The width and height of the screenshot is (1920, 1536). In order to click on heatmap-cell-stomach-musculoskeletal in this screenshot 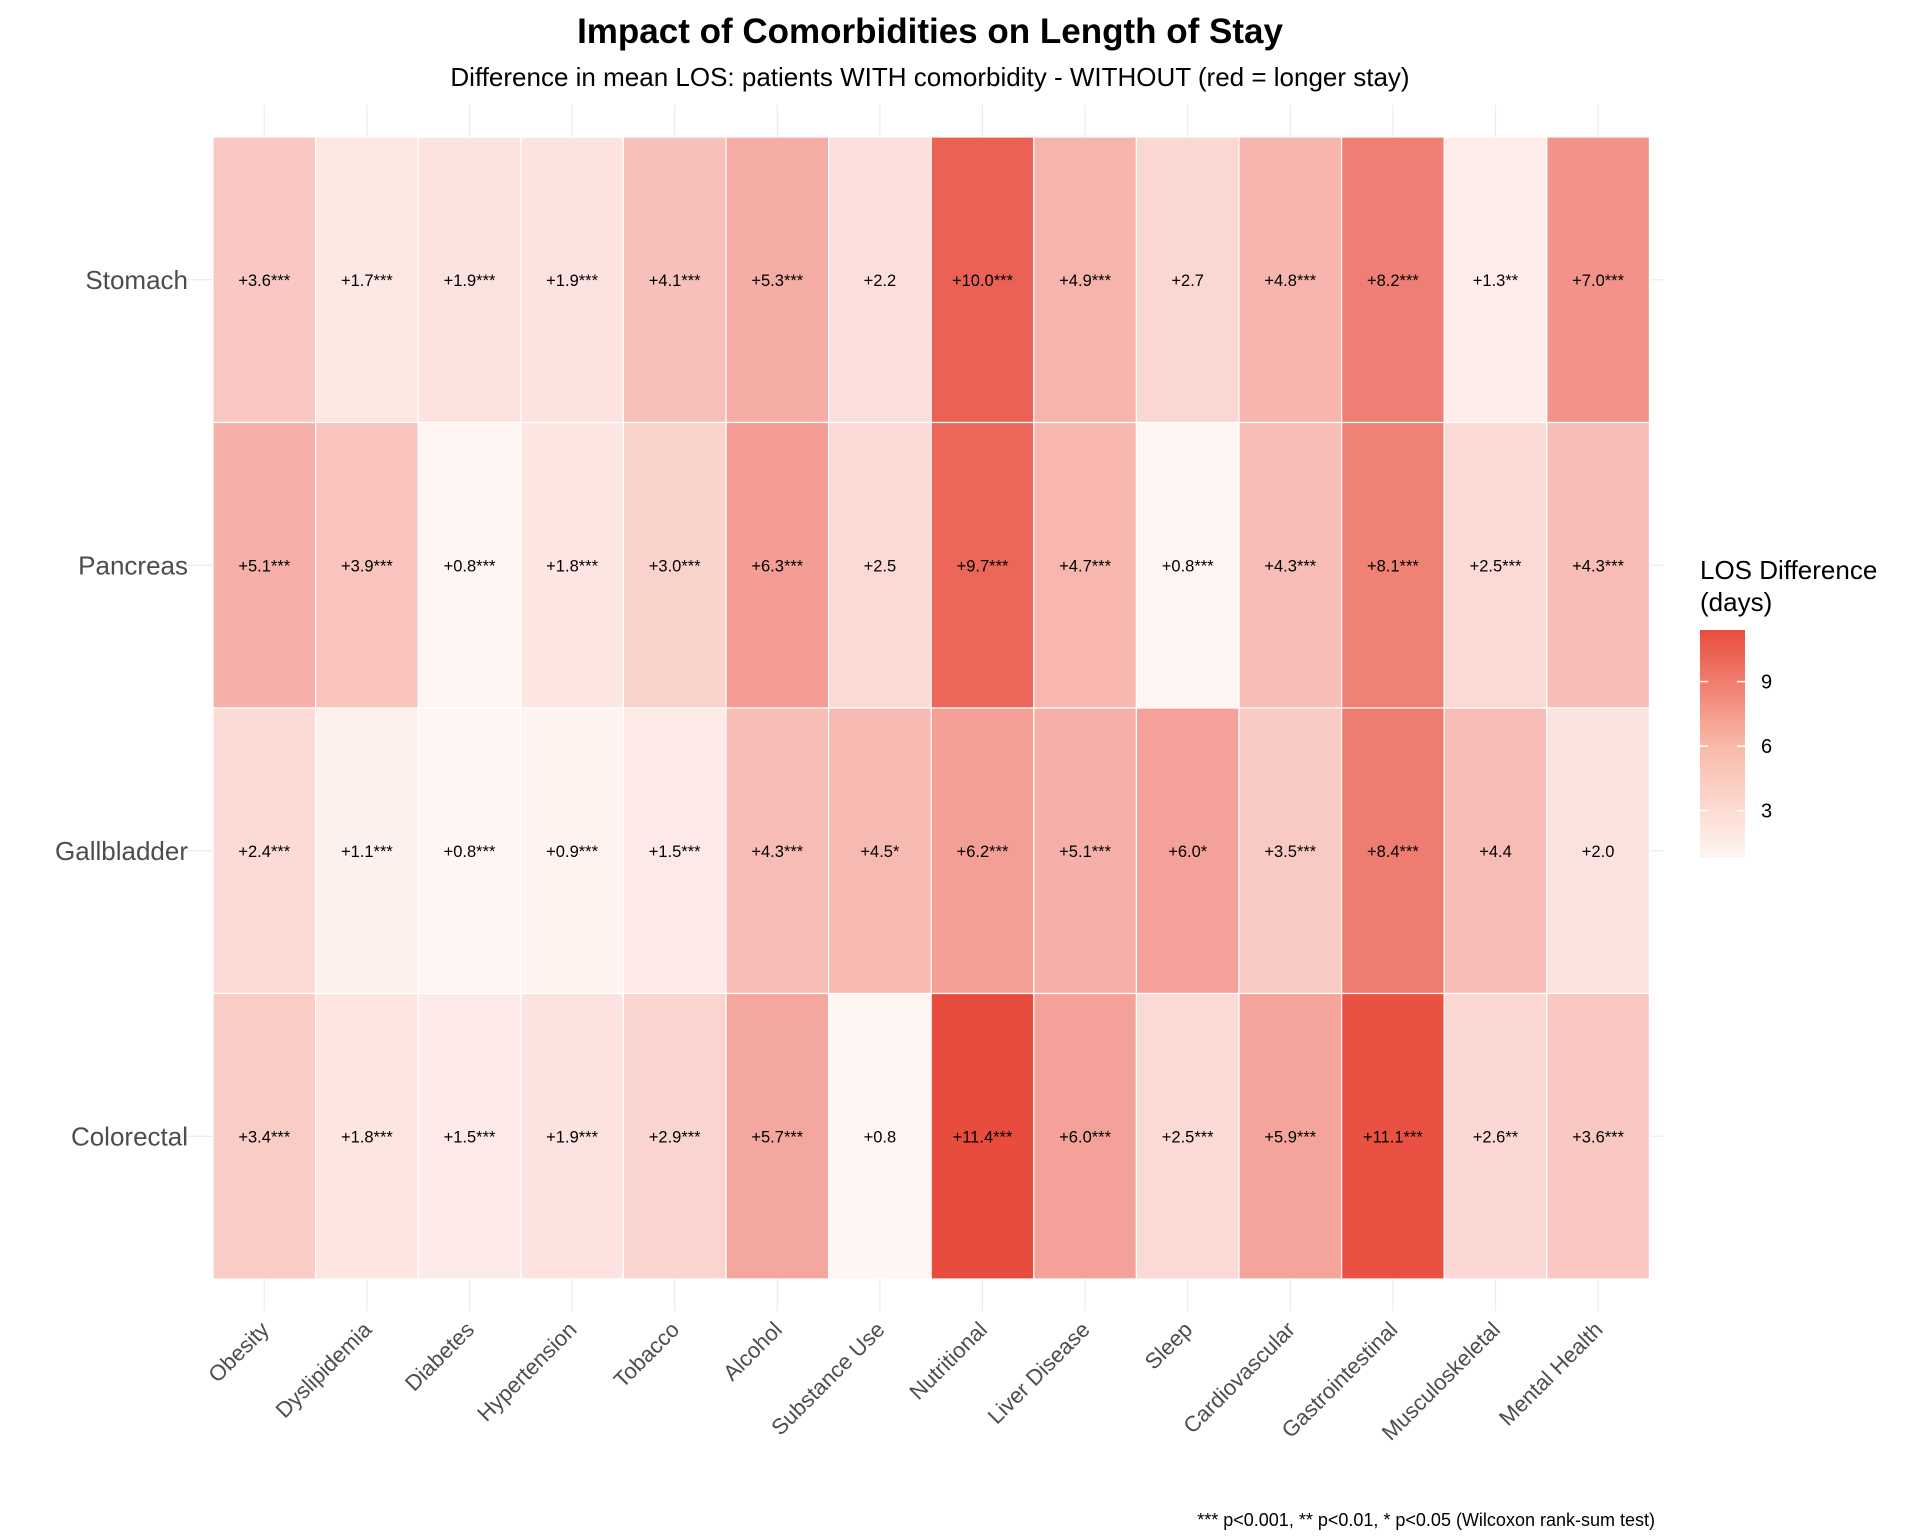, I will do `click(1495, 280)`.